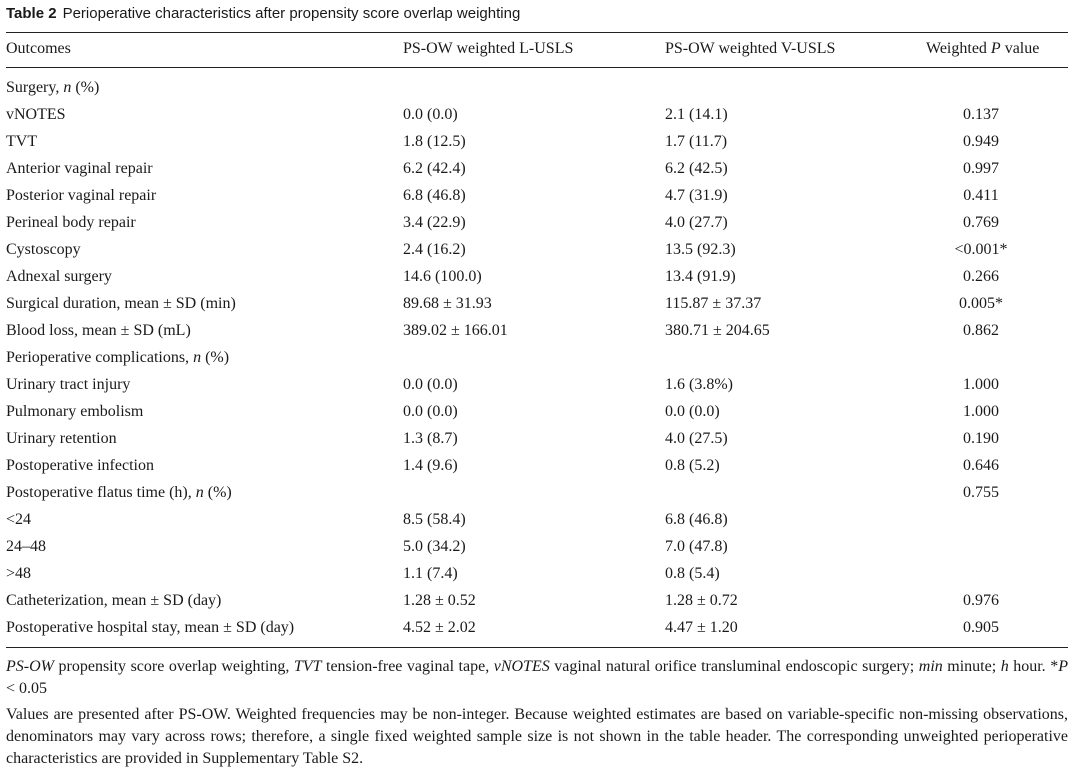 The width and height of the screenshot is (1080, 777). What do you see at coordinates (981, 303) in the screenshot?
I see `row-p-value: 0.005*` at bounding box center [981, 303].